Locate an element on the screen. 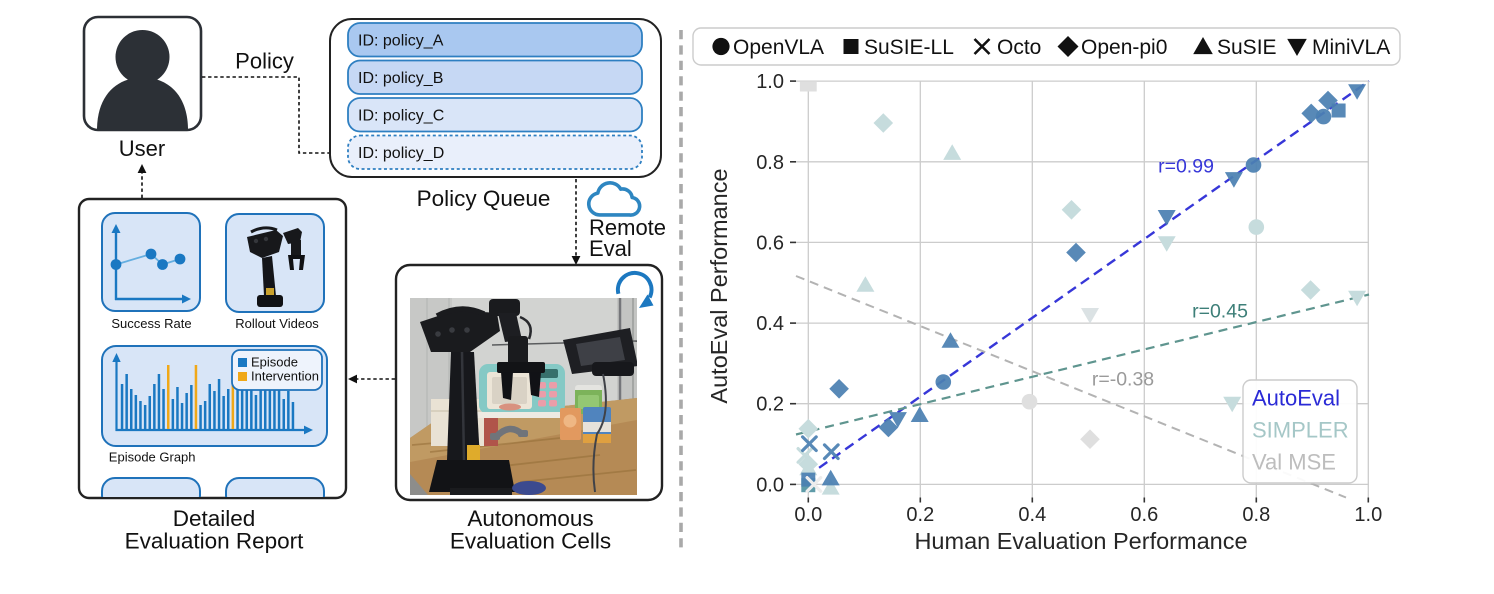 This screenshot has width=1494, height=594. svg-text: Intervention is located at coordinates (285, 376).